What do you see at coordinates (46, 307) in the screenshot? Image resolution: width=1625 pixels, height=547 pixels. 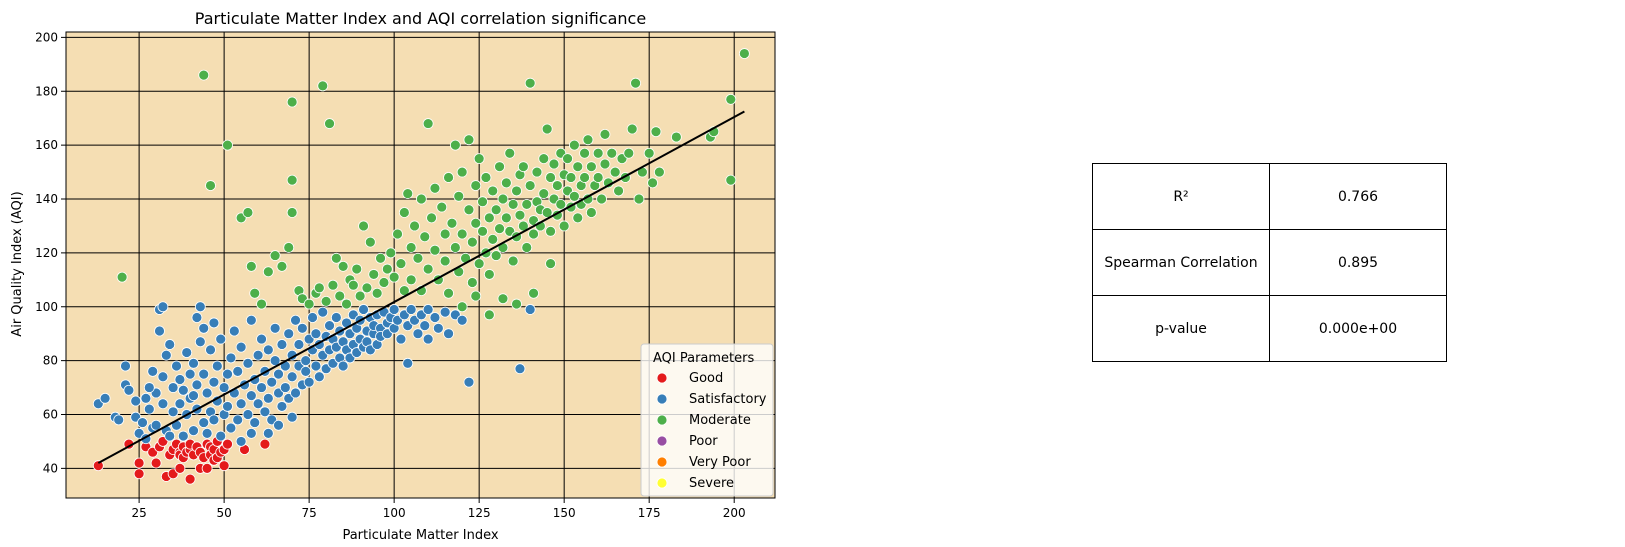 I see `y-tick-label: 100` at bounding box center [46, 307].